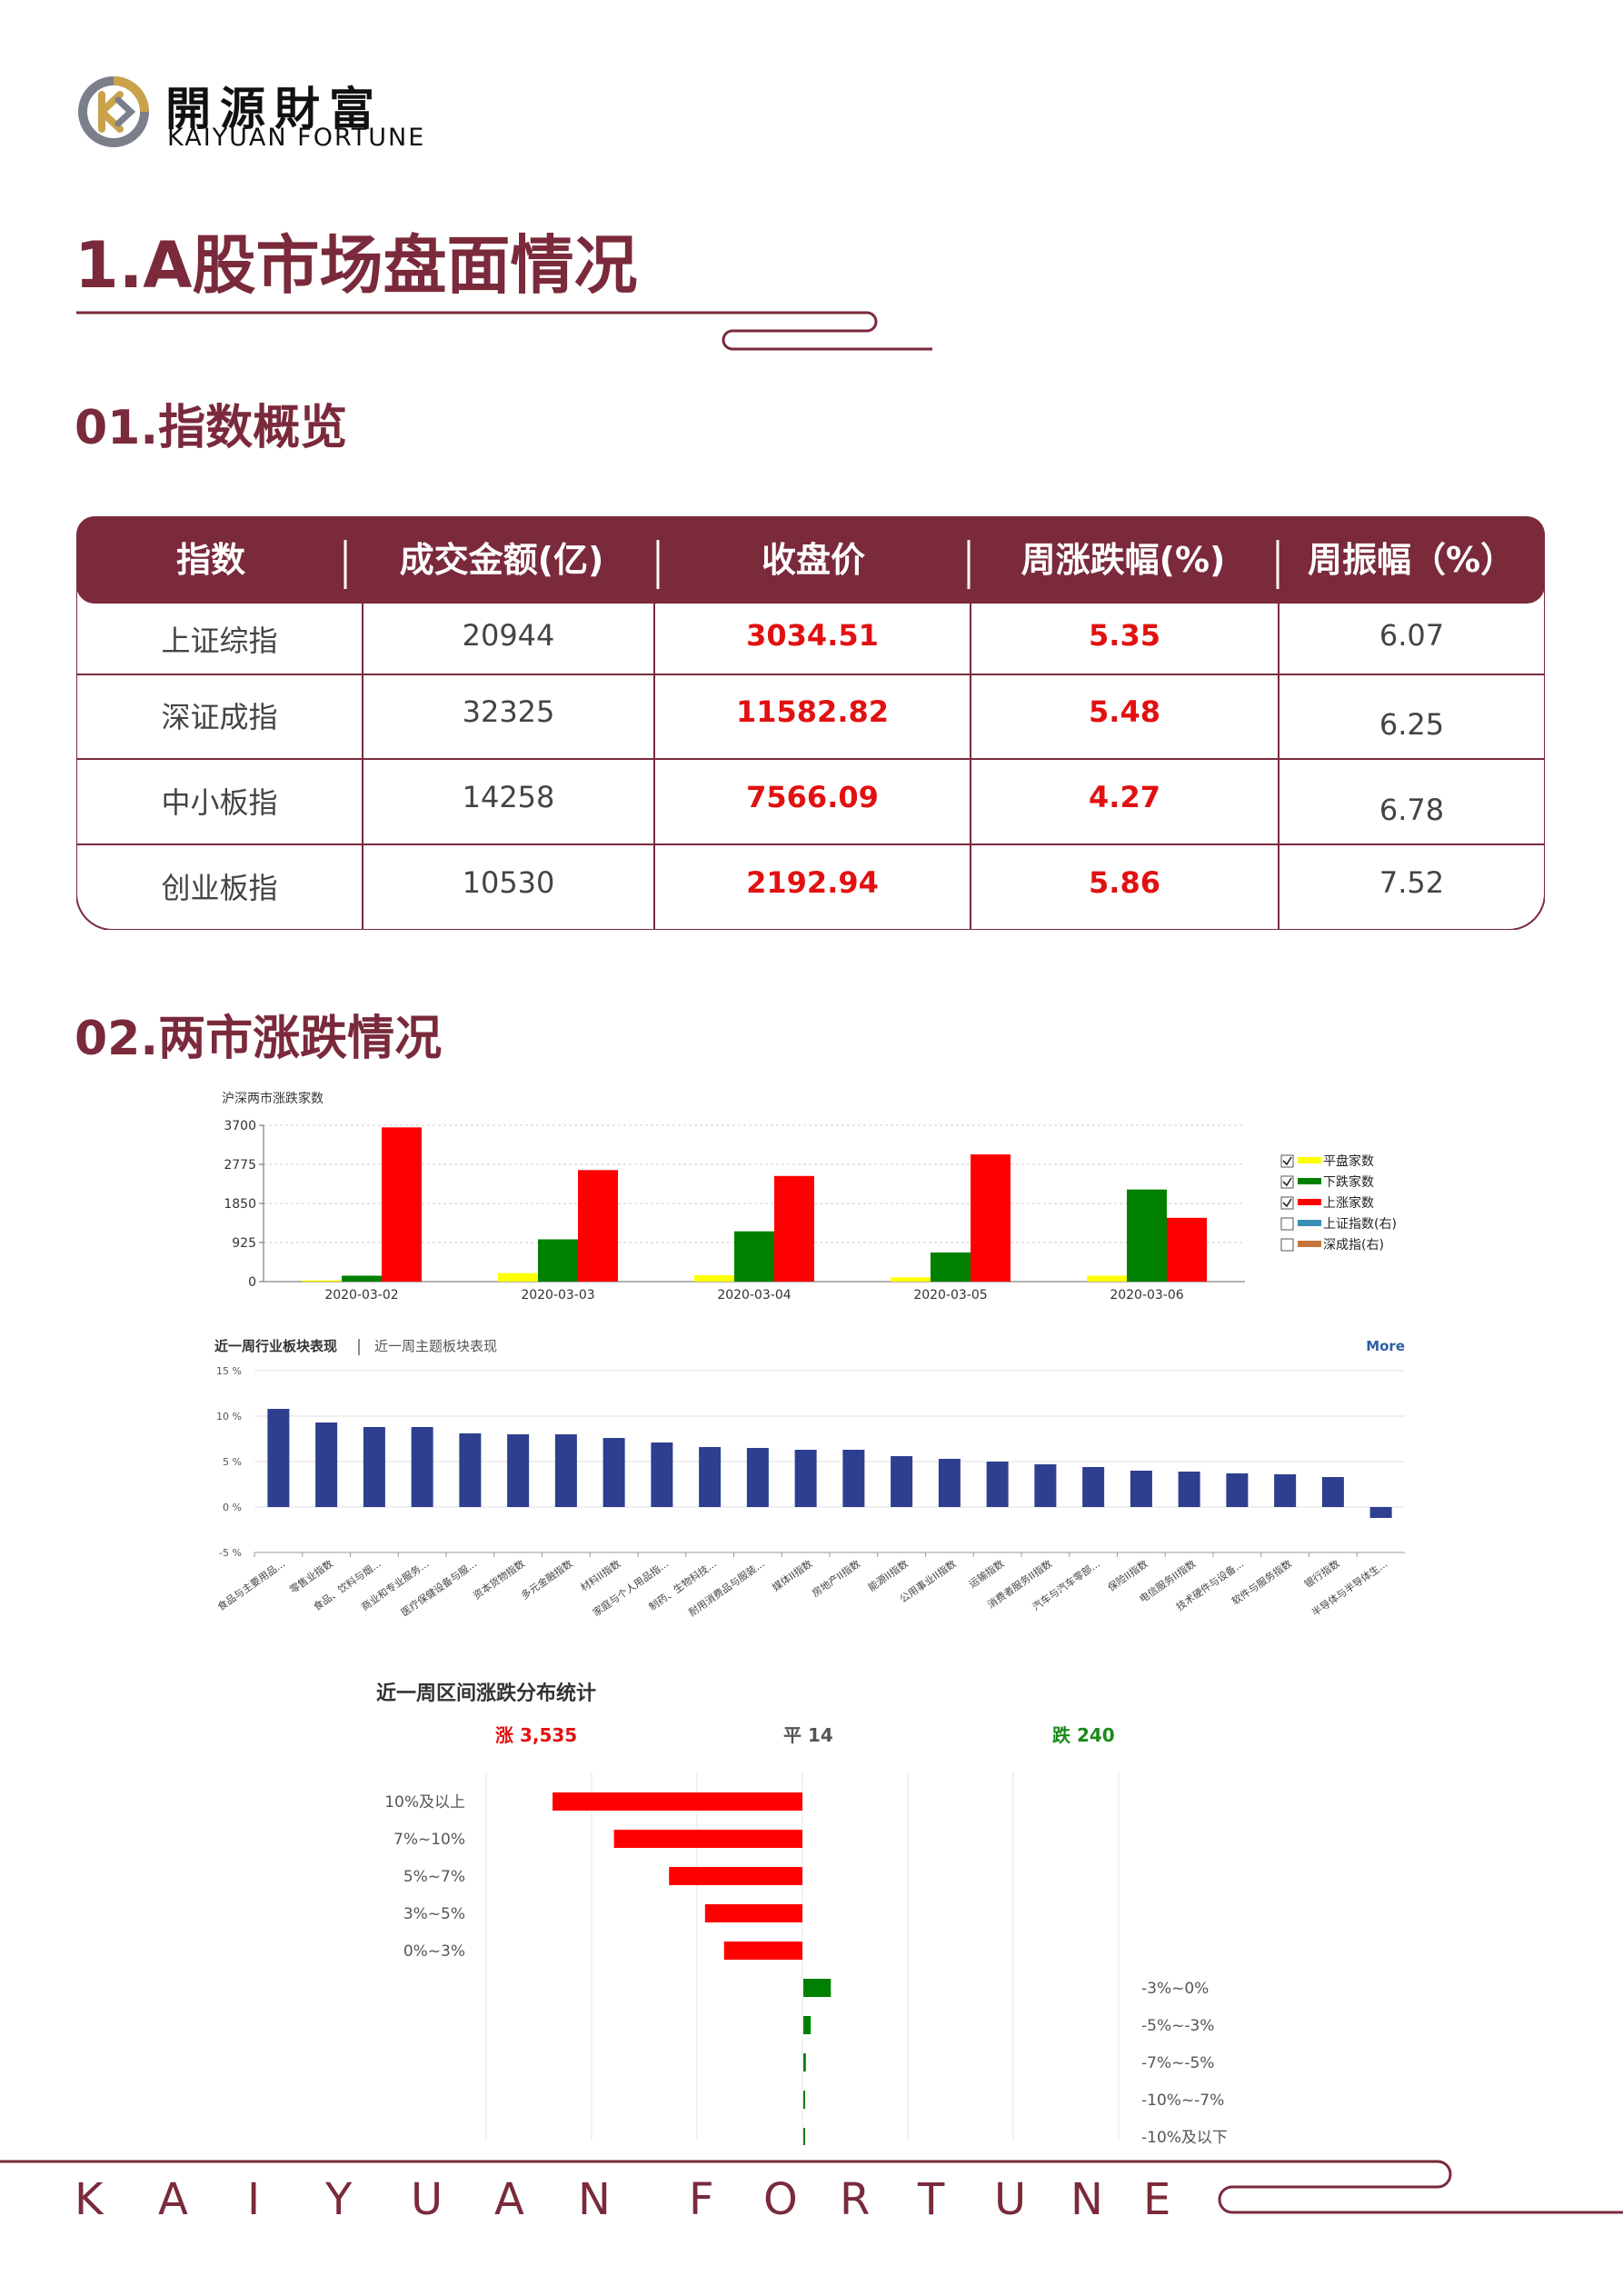  I want to click on cell-close: 2192.94, so click(813, 882).